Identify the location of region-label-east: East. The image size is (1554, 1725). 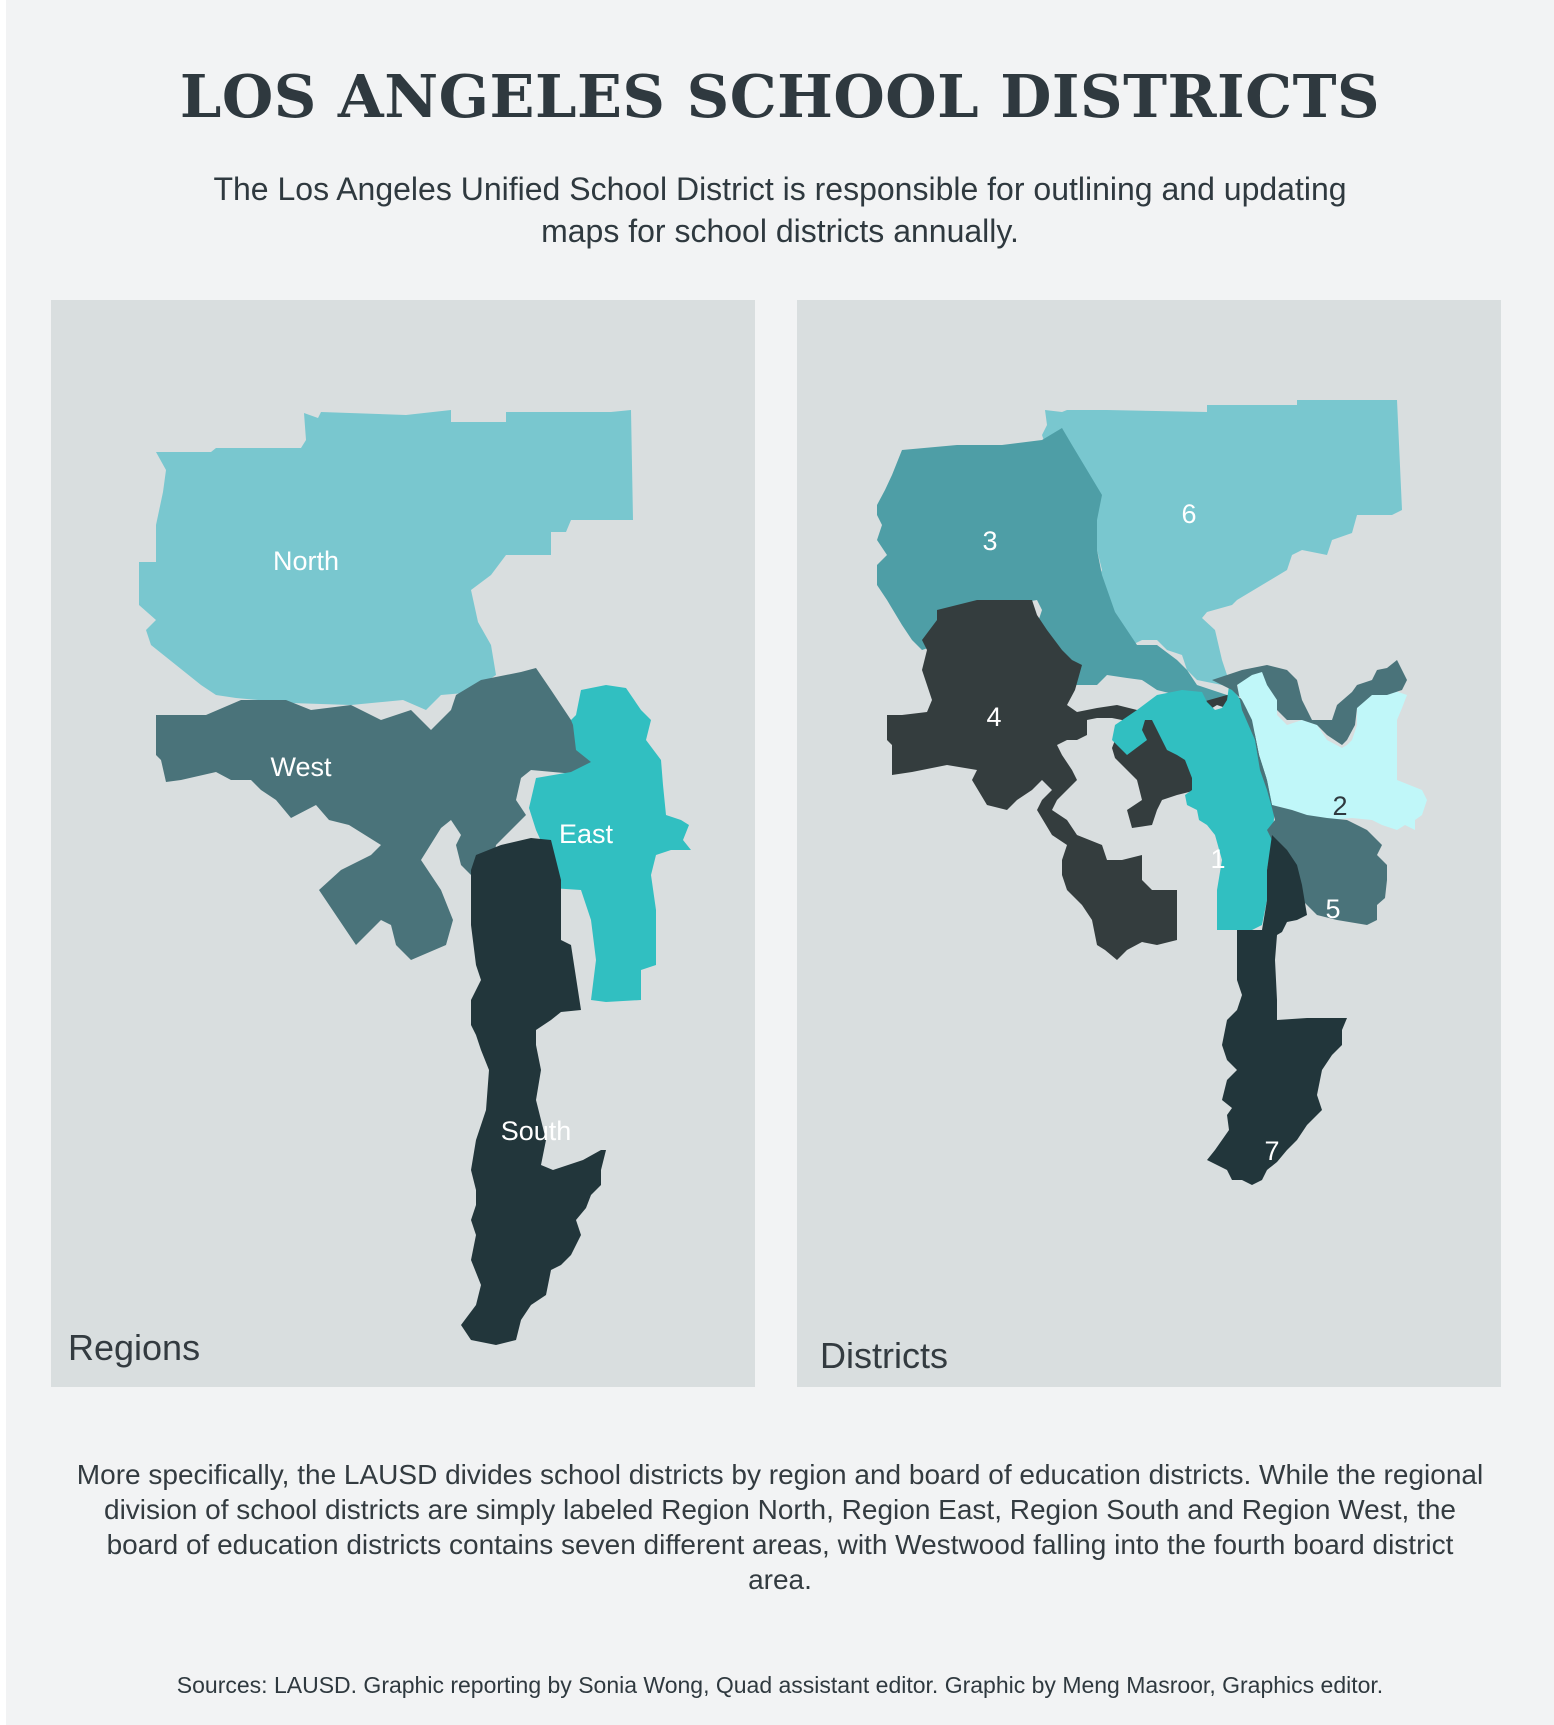
(586, 834).